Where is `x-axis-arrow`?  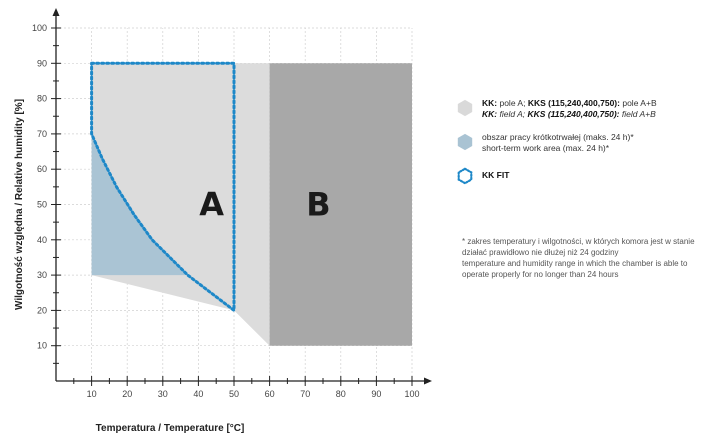 x-axis-arrow is located at coordinates (428, 381).